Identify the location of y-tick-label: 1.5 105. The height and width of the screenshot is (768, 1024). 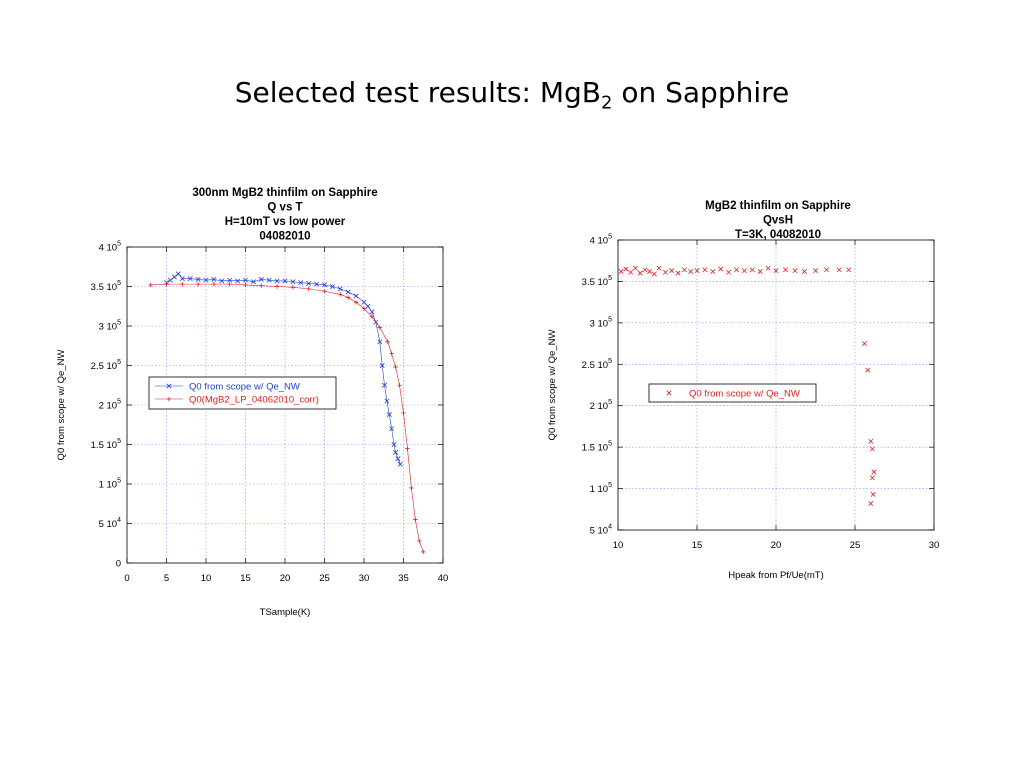
(106, 444).